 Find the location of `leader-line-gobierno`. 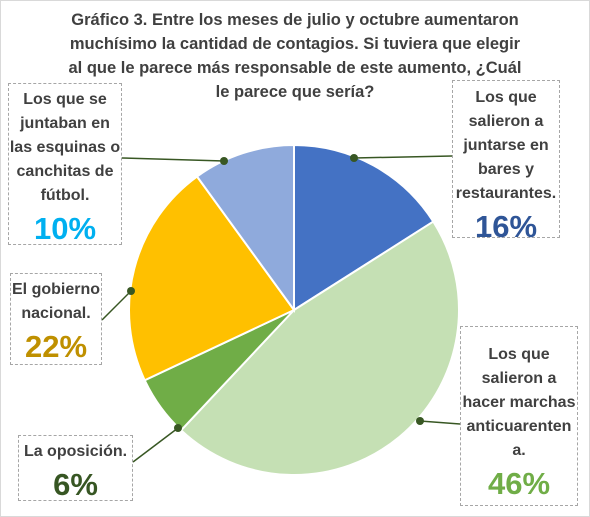

leader-line-gobierno is located at coordinates (116, 305).